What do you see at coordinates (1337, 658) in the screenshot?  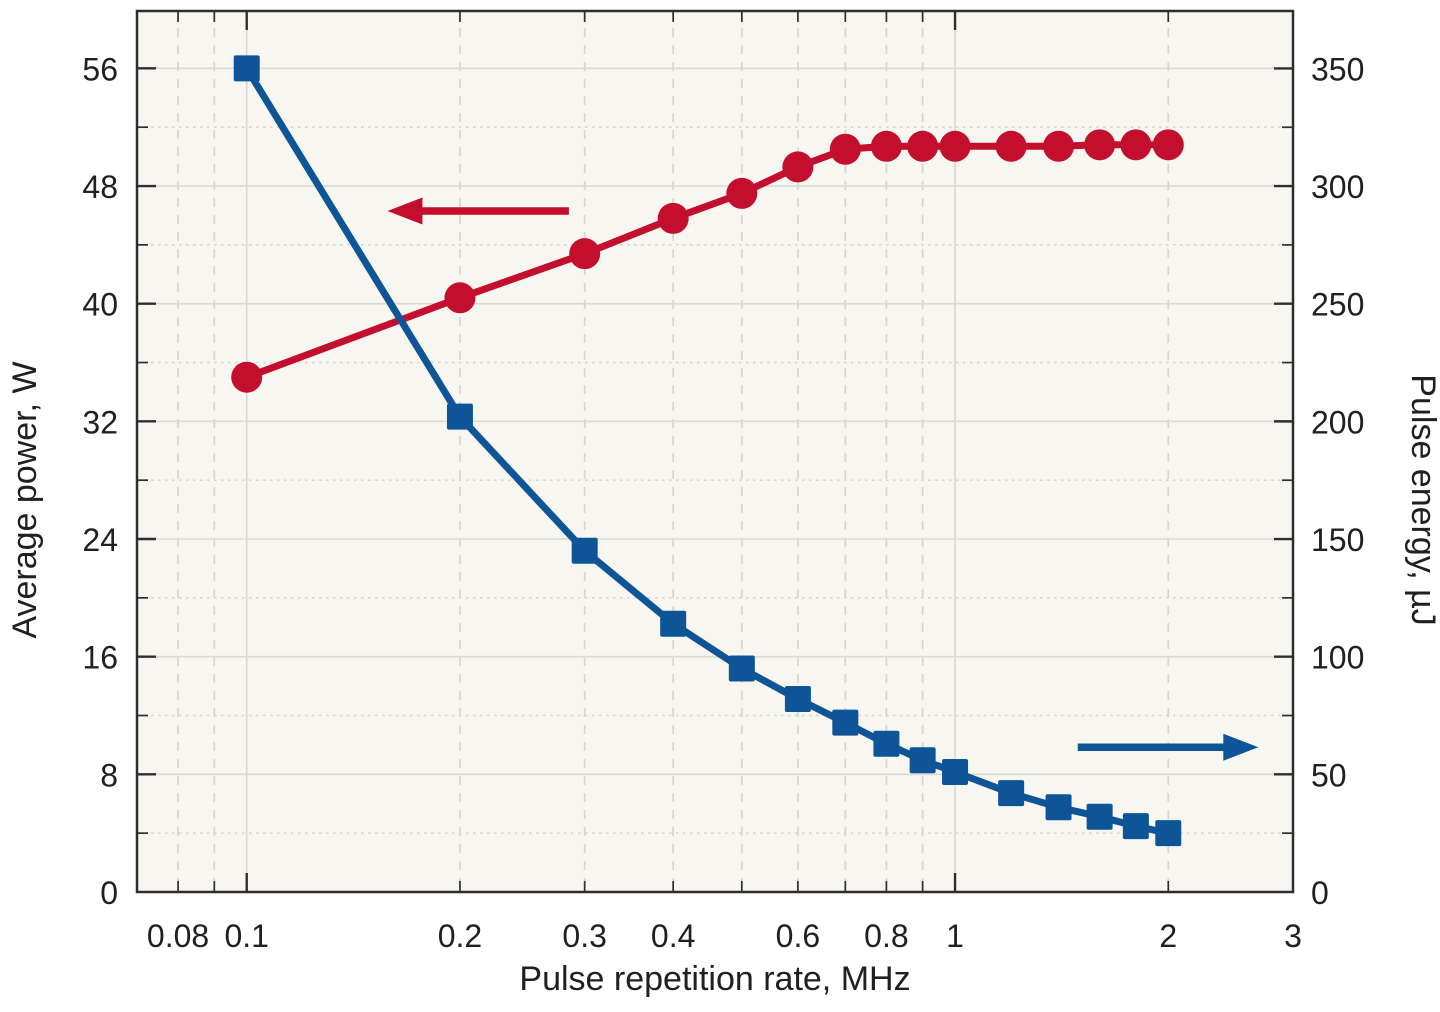 I see `y-right-tick-label: 100` at bounding box center [1337, 658].